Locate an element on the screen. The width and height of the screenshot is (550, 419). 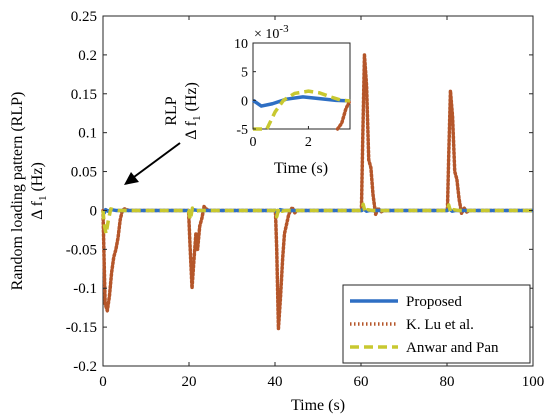
inset-scale-base: × 10 is located at coordinates (266, 34).